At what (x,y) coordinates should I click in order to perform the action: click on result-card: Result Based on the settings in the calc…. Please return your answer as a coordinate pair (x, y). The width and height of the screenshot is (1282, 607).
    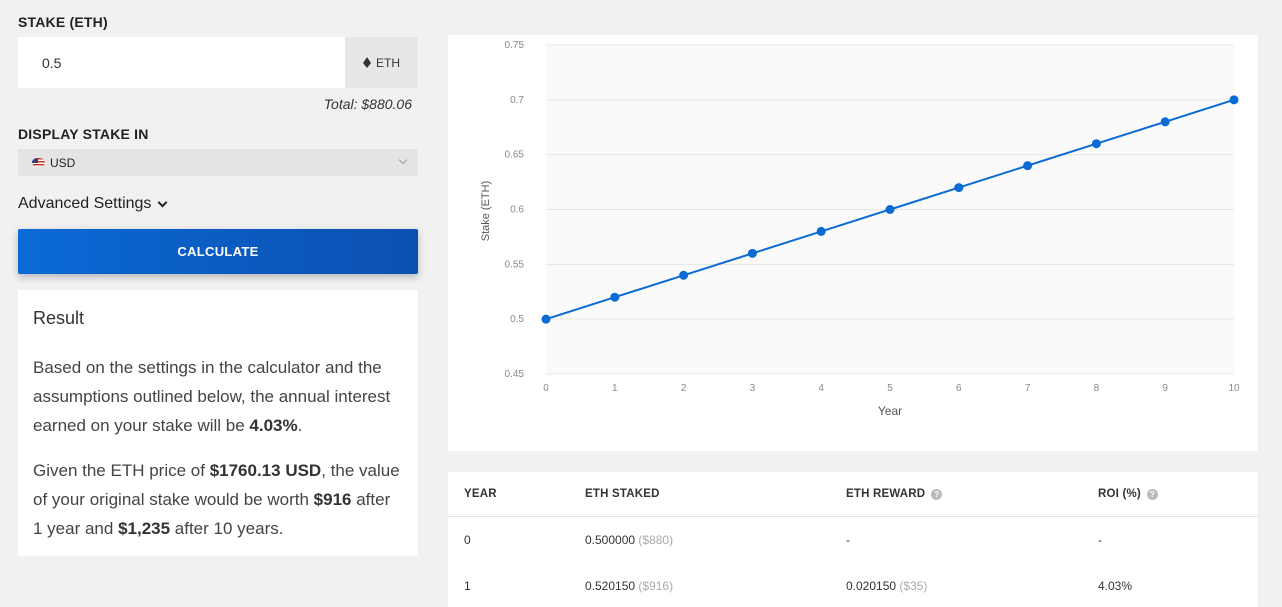
    Looking at the image, I should click on (218, 423).